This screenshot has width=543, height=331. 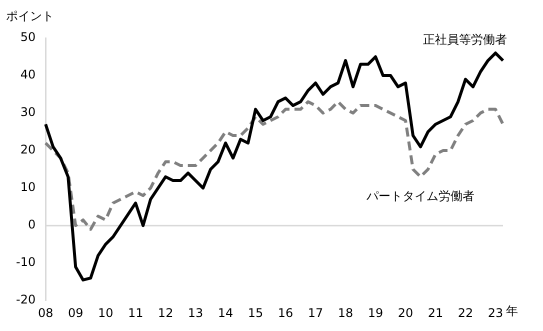 I want to click on x-tick-label: 21, so click(x=436, y=313).